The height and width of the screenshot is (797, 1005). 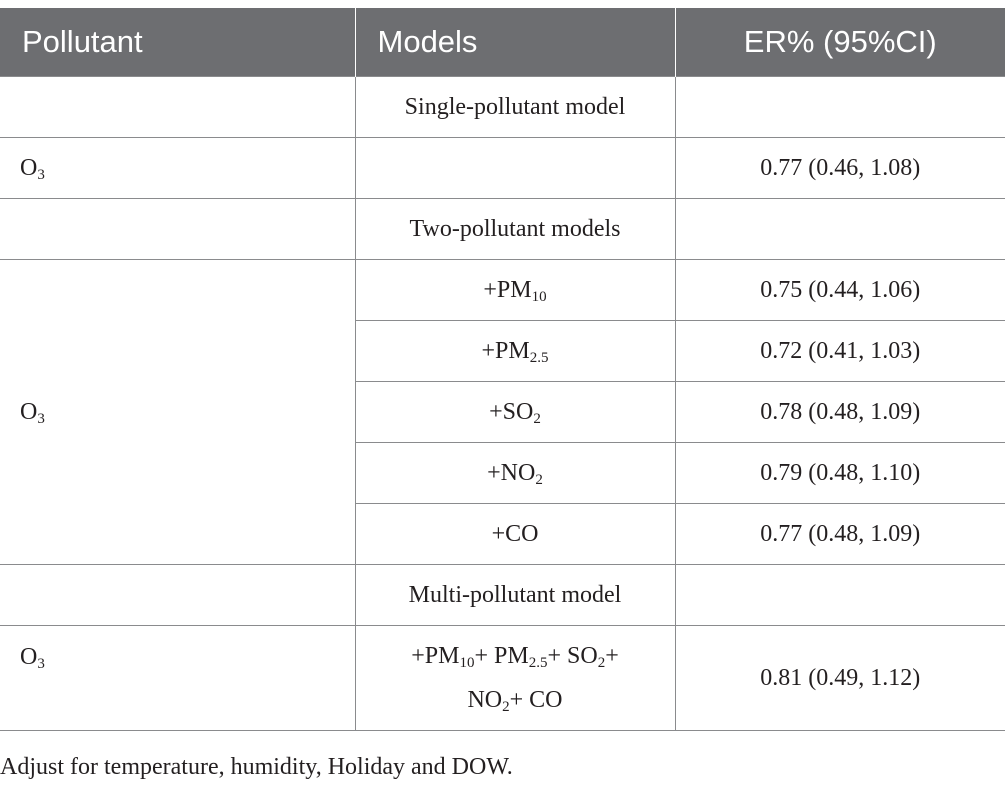 What do you see at coordinates (515, 678) in the screenshot?
I see `model-cell-multi: +PM10+ PM2.5+ SO2+ NO2+ CO` at bounding box center [515, 678].